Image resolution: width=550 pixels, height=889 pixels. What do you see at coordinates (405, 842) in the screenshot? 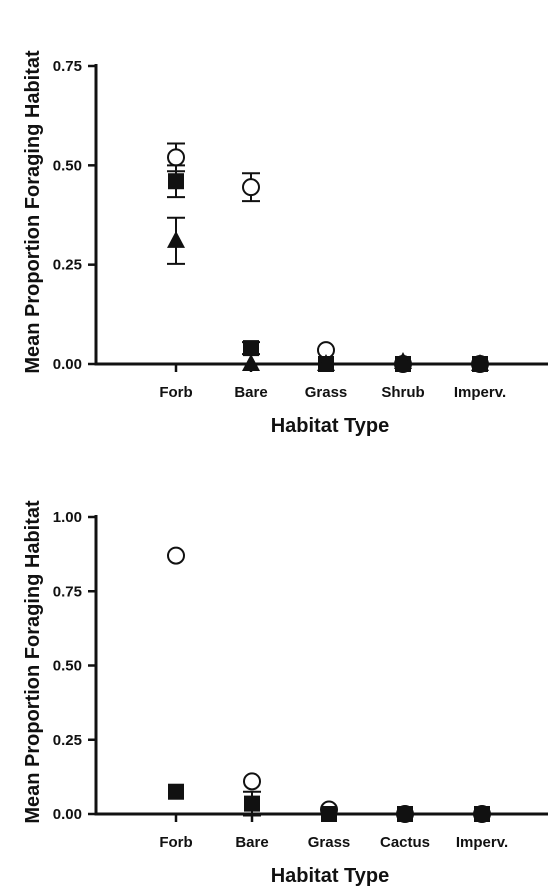
I see `x-tick-label-cactus: Cactus` at bounding box center [405, 842].